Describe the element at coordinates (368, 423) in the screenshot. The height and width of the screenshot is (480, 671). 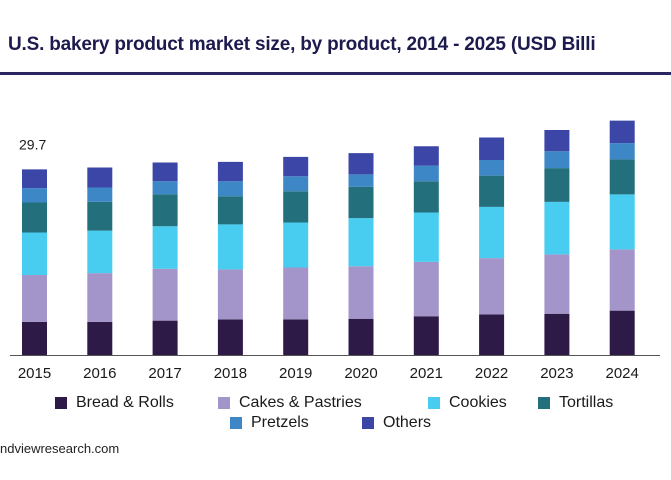
I see `legend-swatch-others` at that location.